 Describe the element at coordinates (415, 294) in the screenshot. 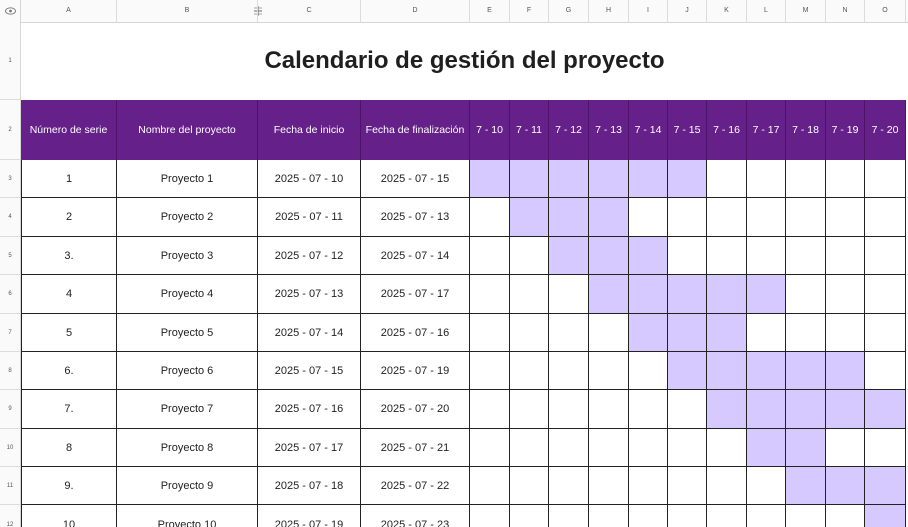

I see `end-date-cell: 2025 - 07 - 17` at that location.